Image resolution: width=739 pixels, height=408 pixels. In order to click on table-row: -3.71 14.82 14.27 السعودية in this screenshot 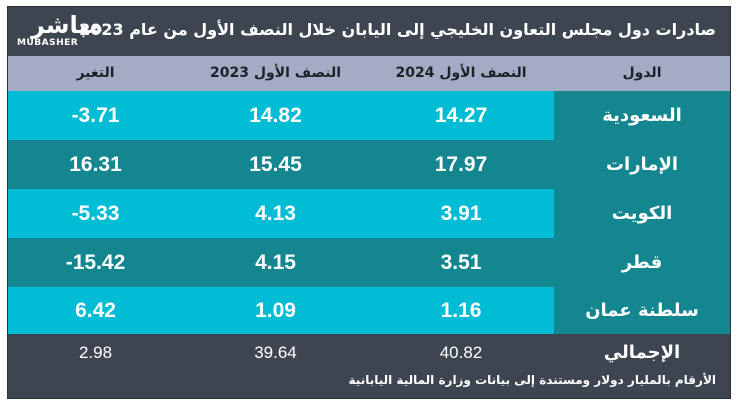, I will do `click(369, 115)`.